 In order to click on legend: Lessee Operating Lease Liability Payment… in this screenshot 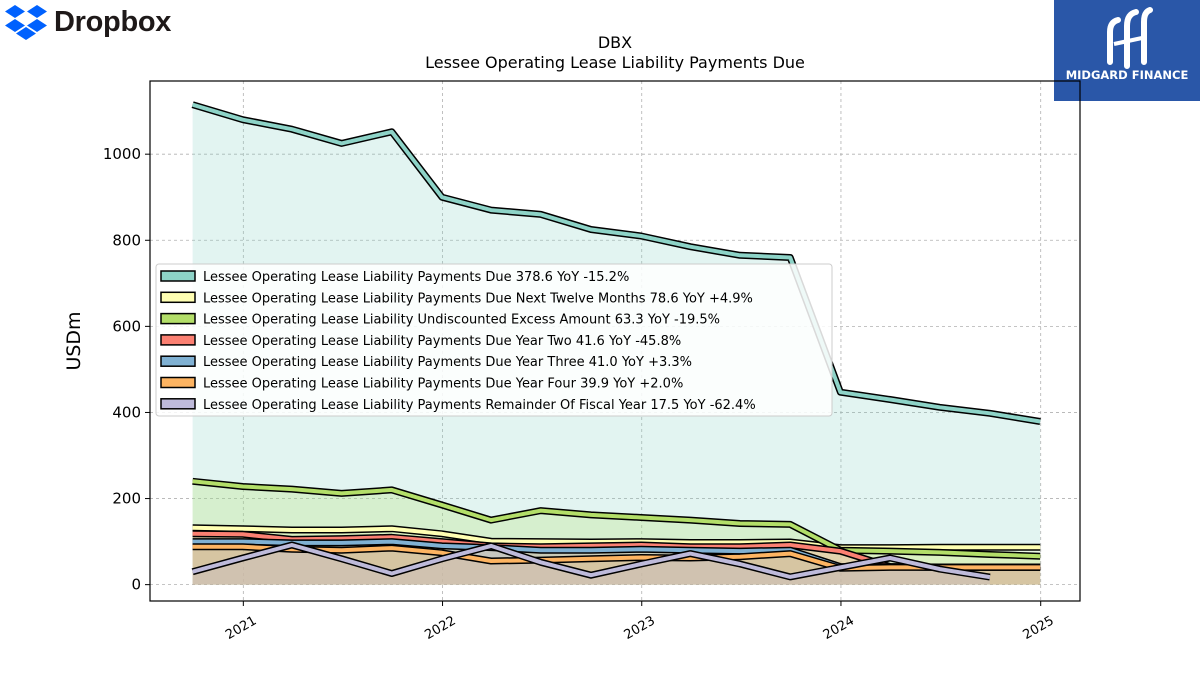, I will do `click(494, 340)`.